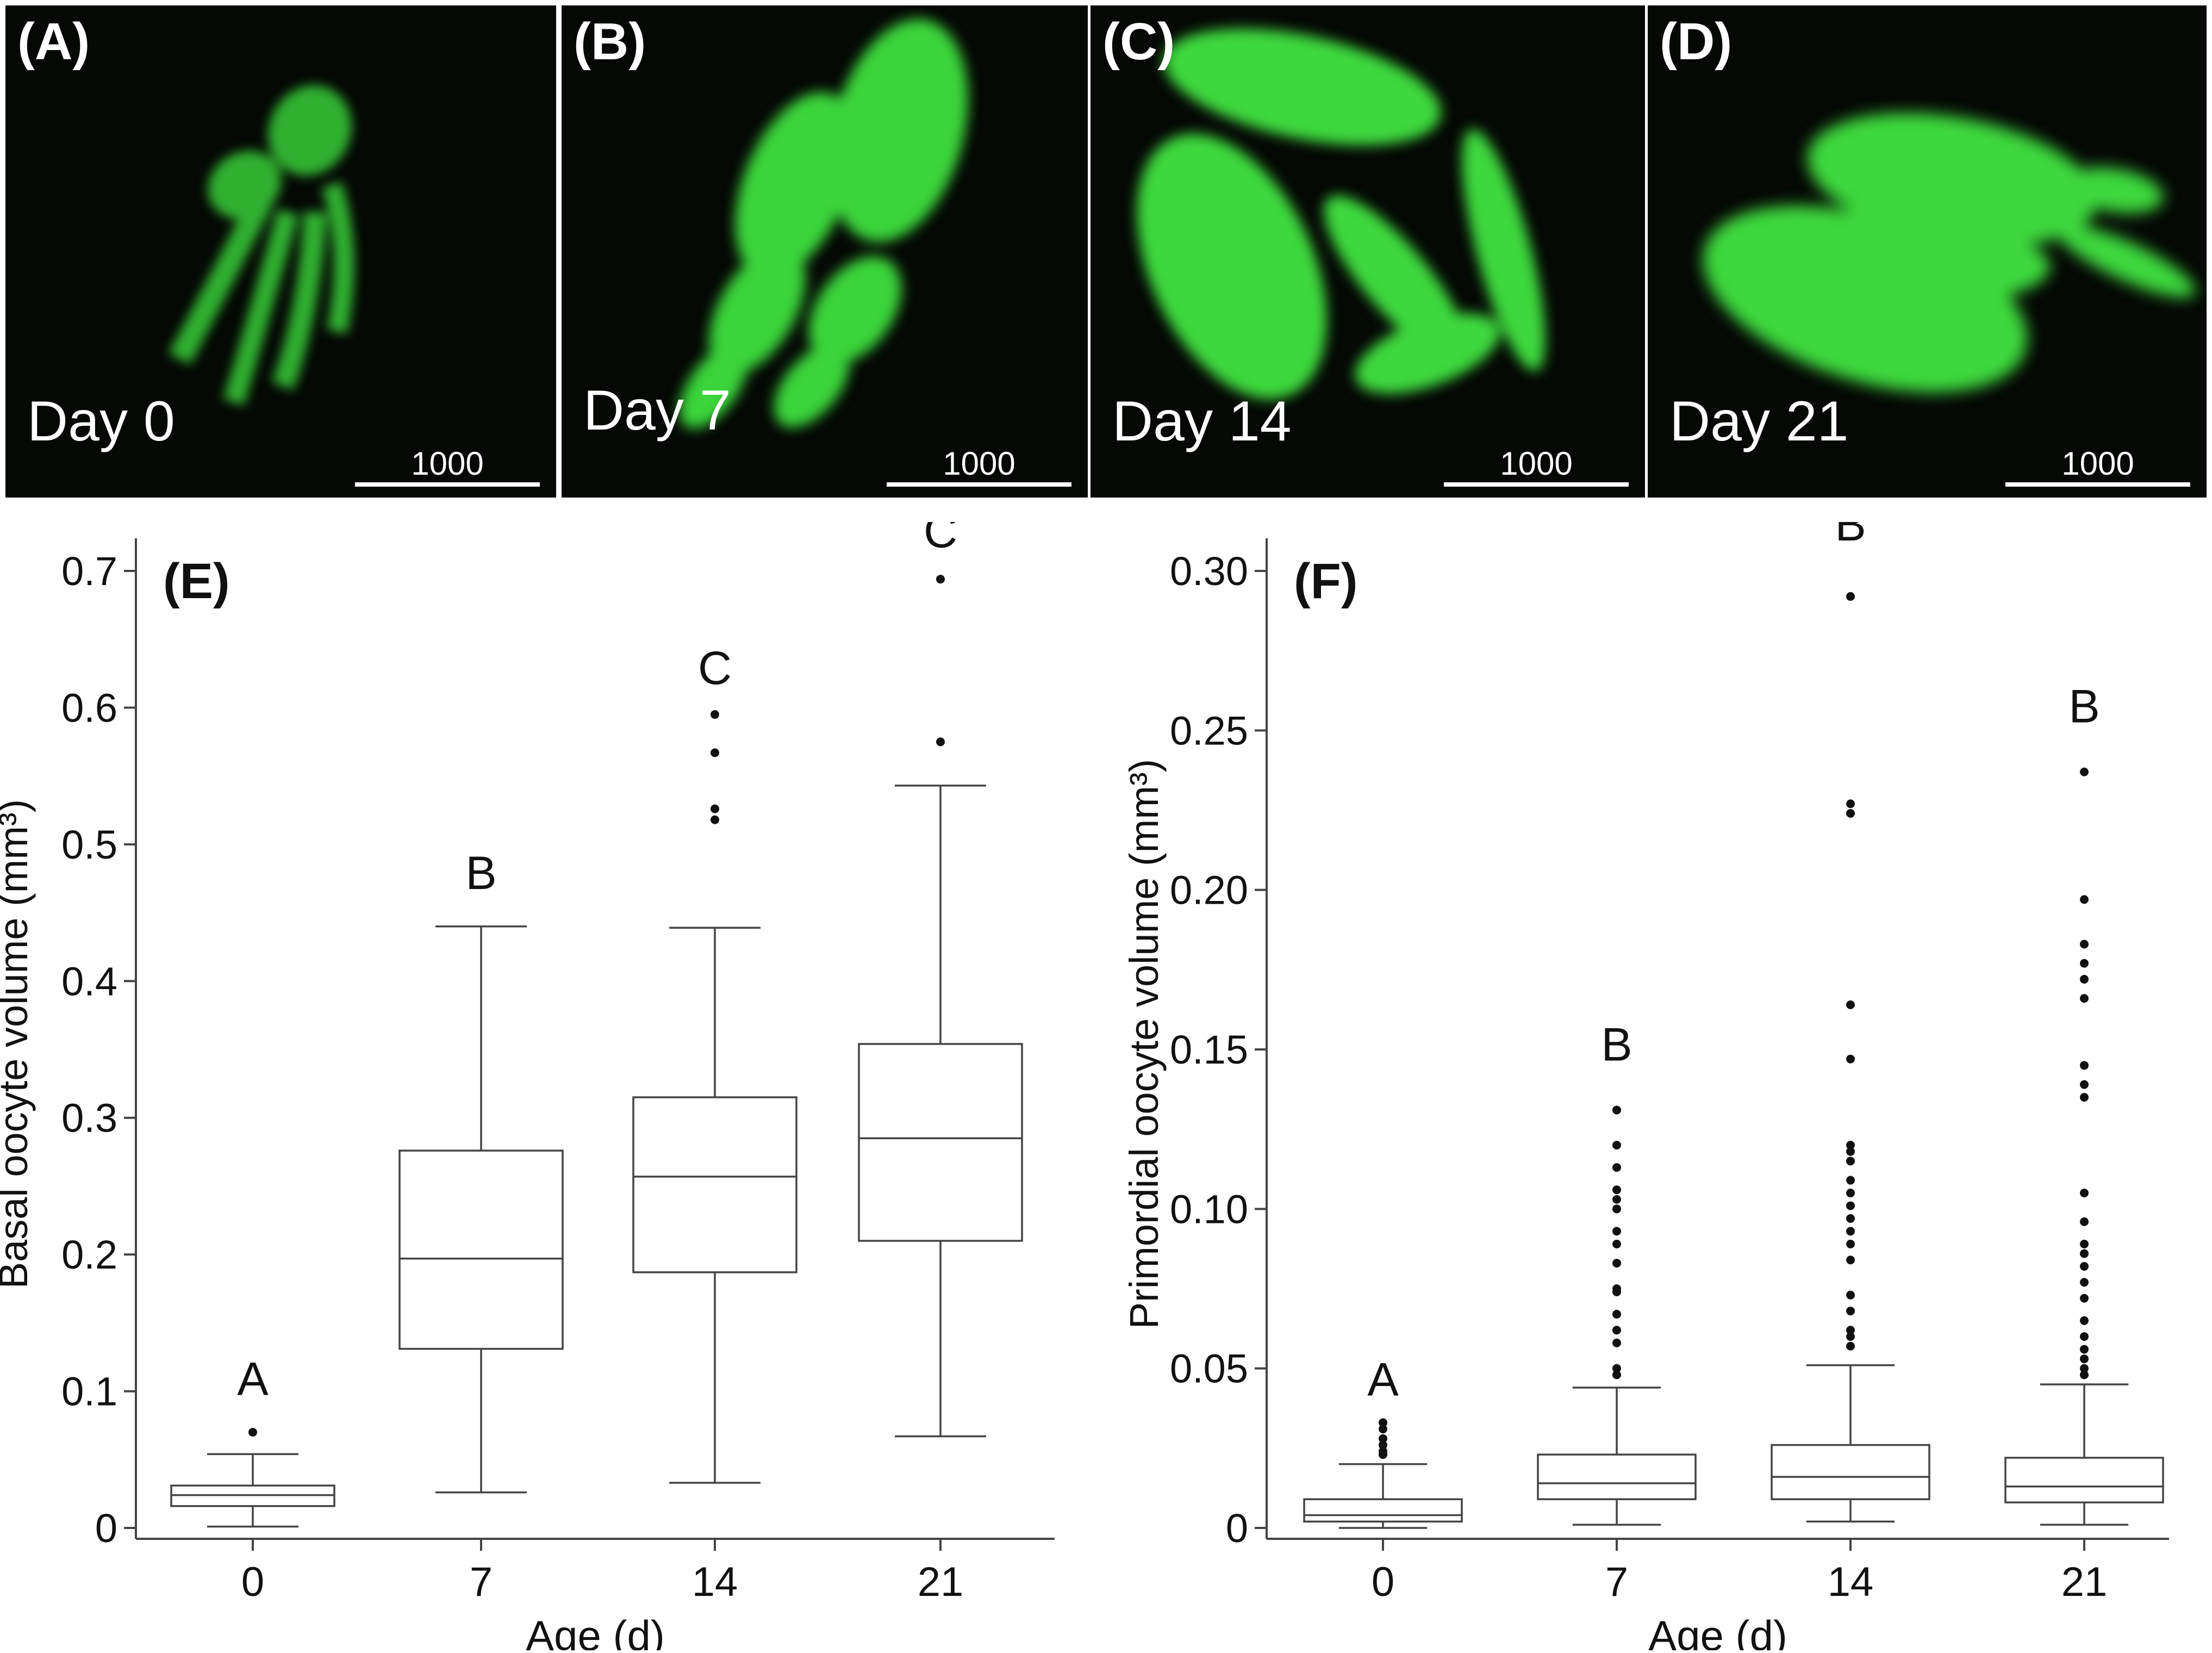  What do you see at coordinates (1144, 1044) in the screenshot?
I see `y-axis-title: Primordial oocyte volume (mm³)` at bounding box center [1144, 1044].